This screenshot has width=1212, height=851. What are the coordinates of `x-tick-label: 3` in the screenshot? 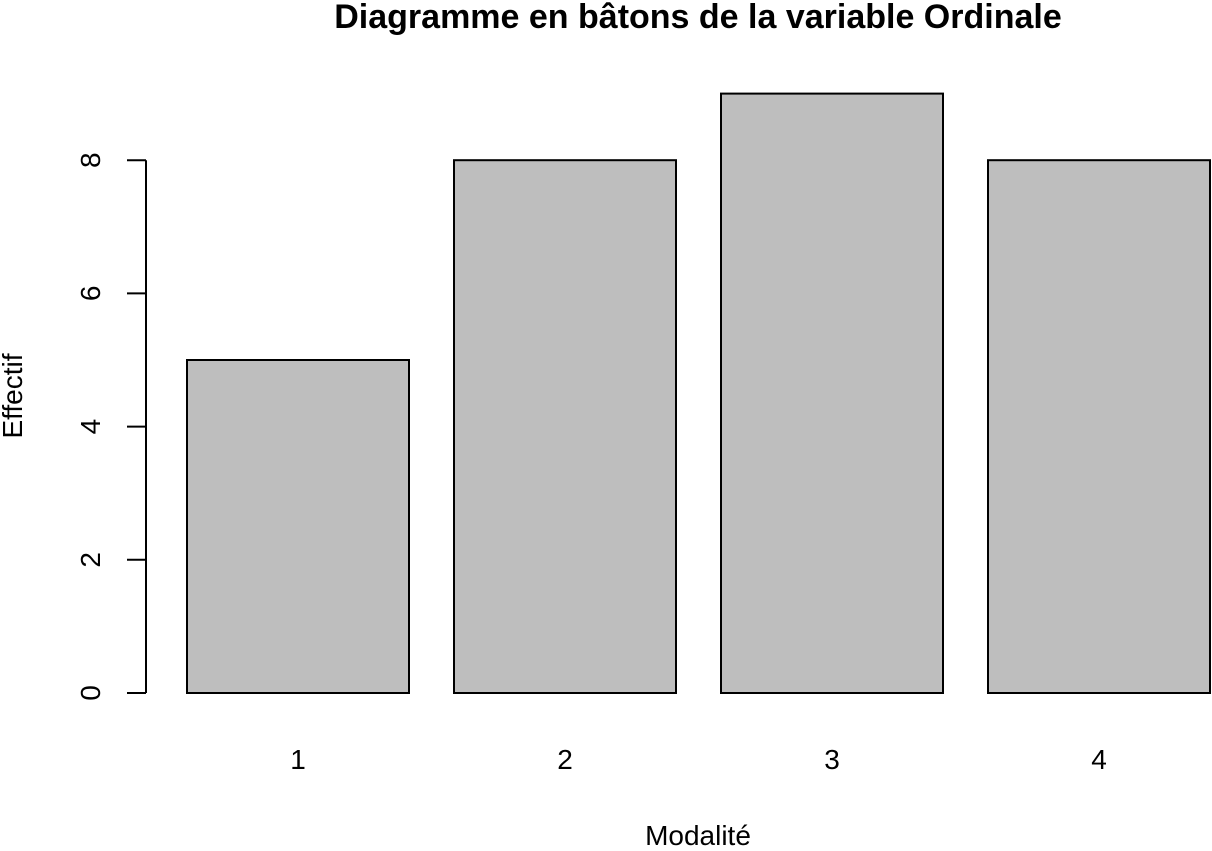 It's located at (832, 759).